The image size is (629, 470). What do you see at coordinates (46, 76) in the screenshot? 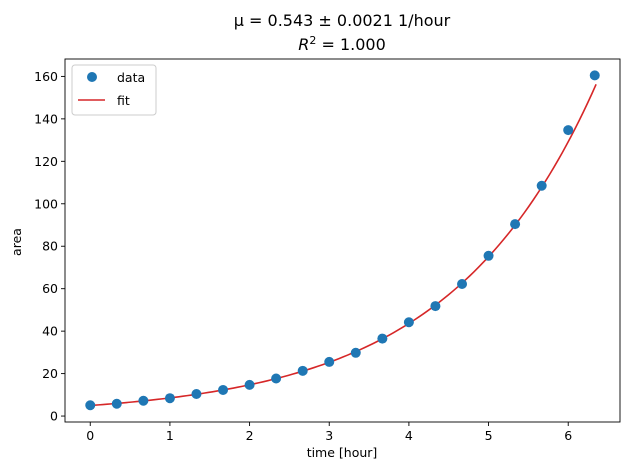
I see `y-tick-label: 160` at bounding box center [46, 76].